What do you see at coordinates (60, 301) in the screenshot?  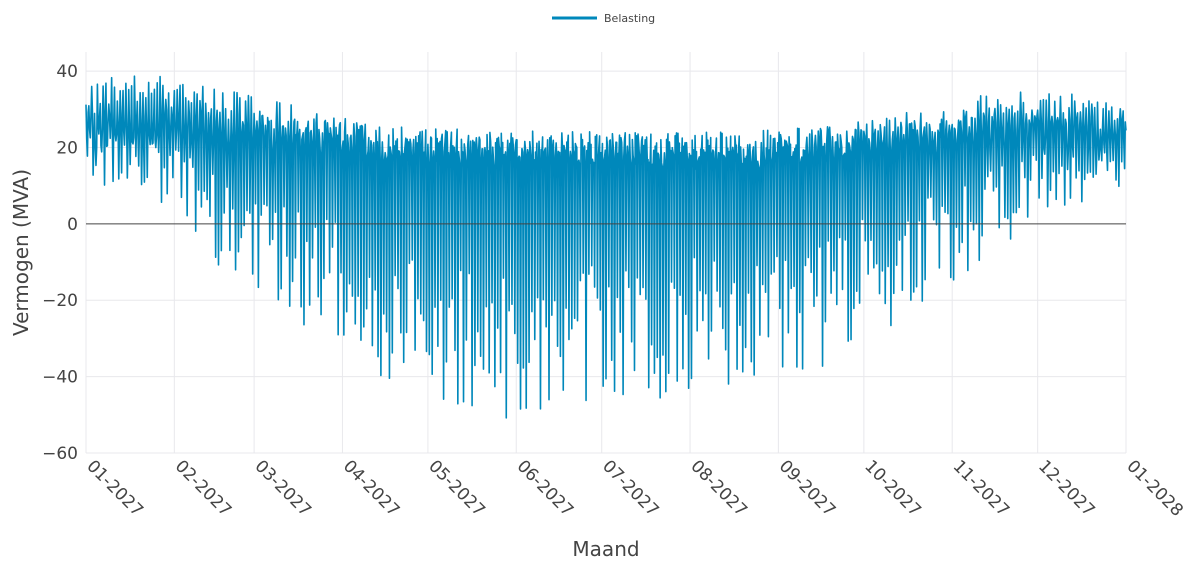 I see `y-tick-label: −20` at bounding box center [60, 301].